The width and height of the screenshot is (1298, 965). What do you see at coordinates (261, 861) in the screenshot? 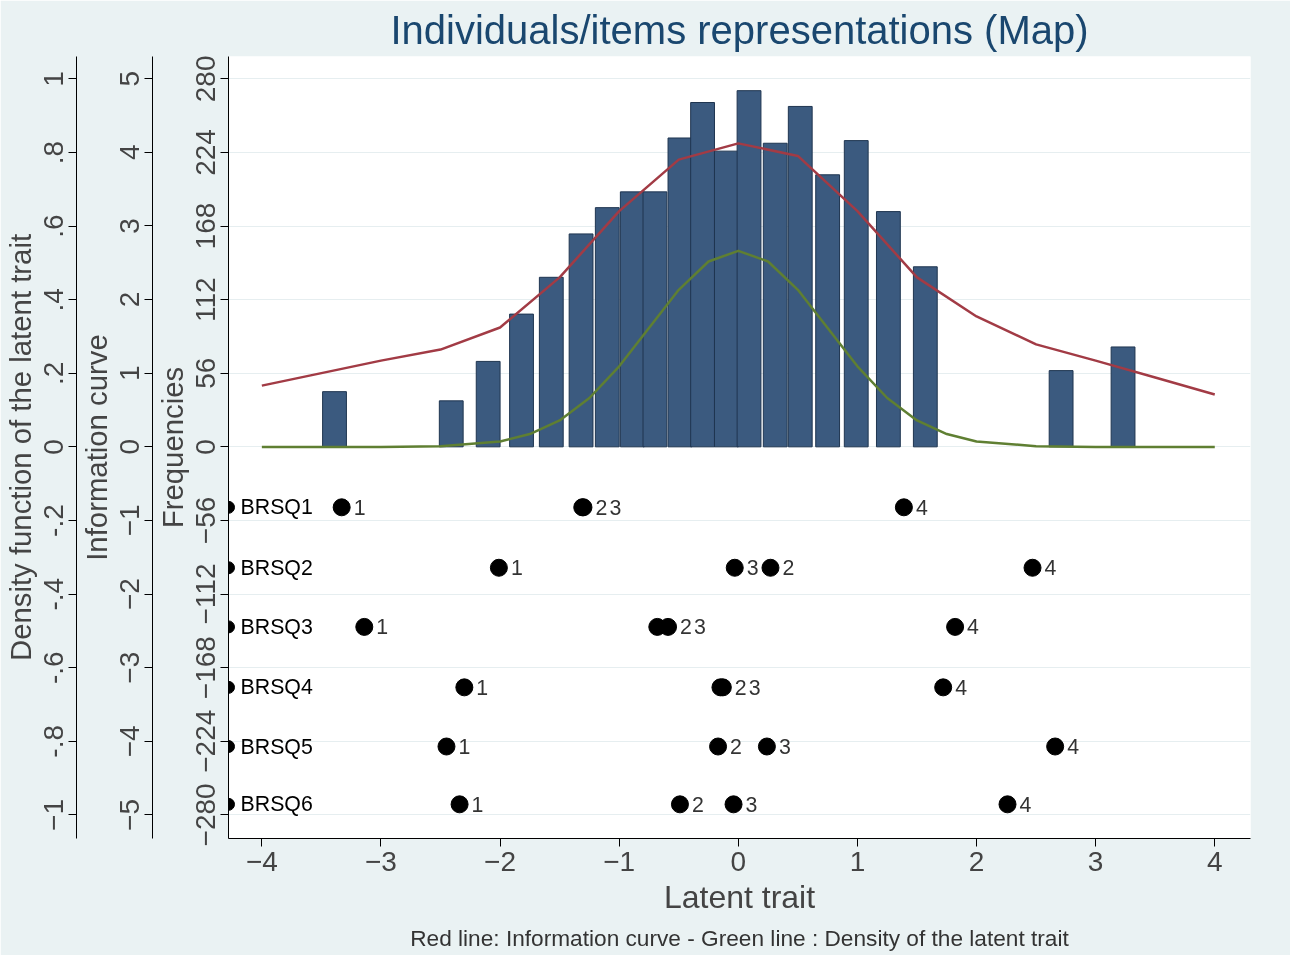
I see `x-tick-label: −4` at bounding box center [261, 861].